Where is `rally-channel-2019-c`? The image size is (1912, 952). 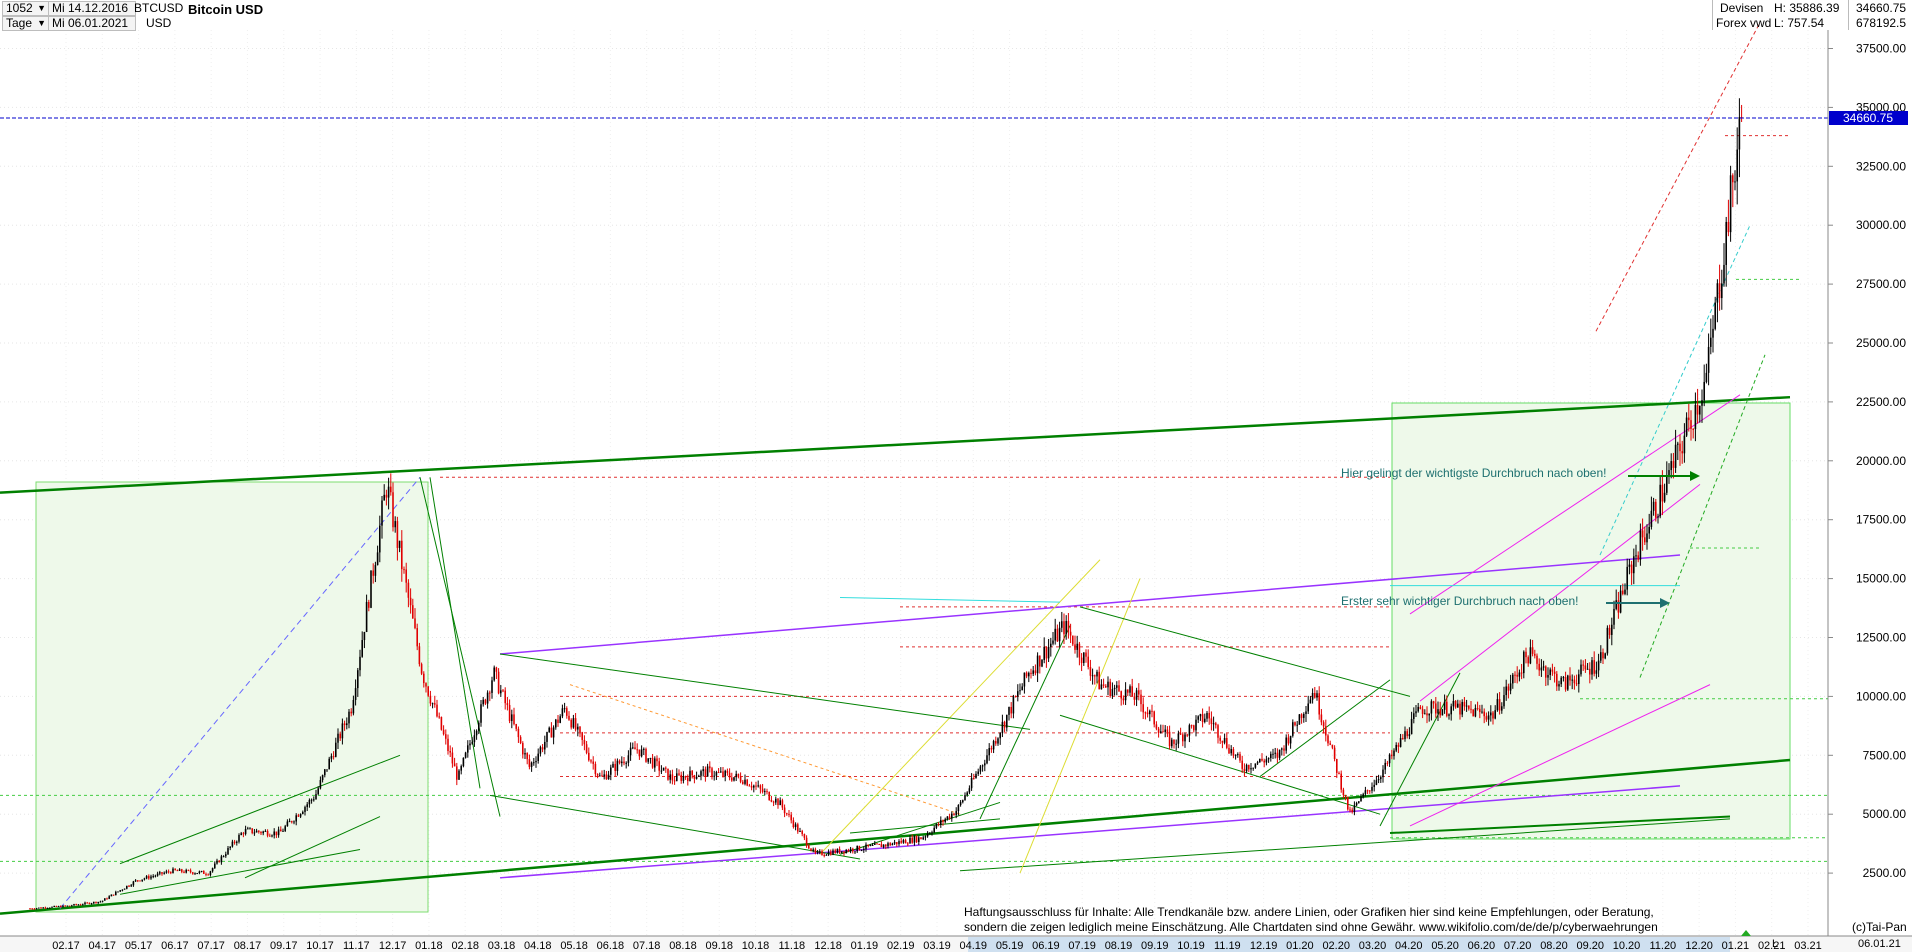 rally-channel-2019-c is located at coordinates (1025, 722).